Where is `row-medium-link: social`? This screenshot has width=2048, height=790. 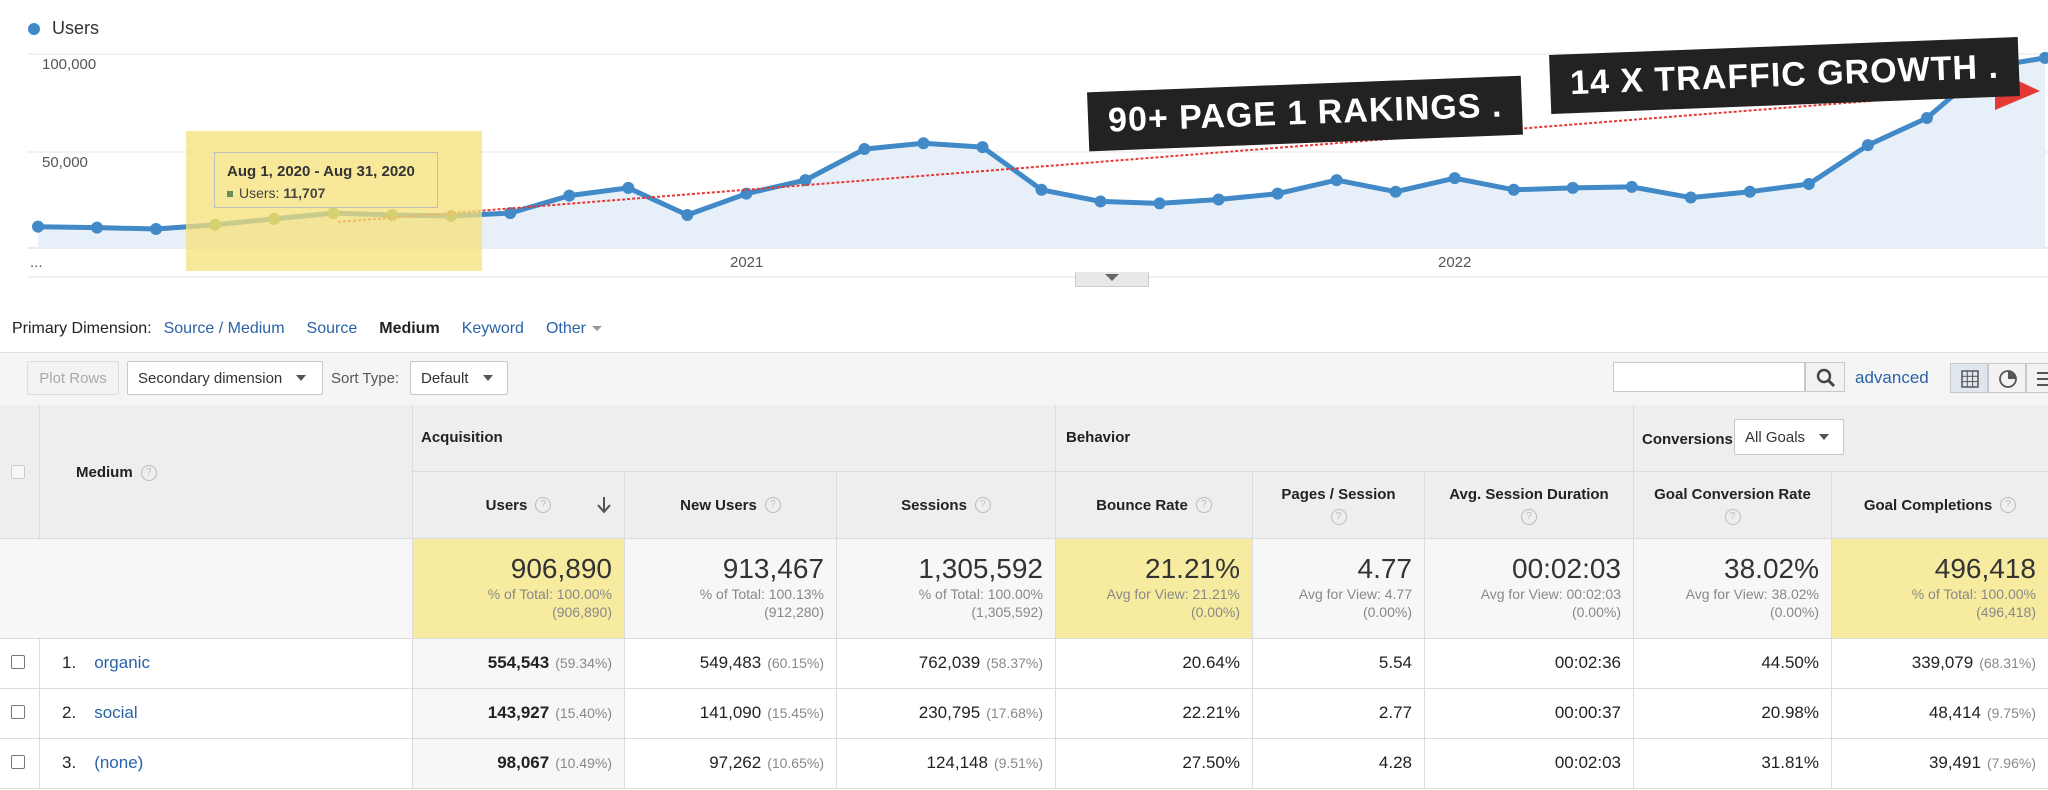 row-medium-link: social is located at coordinates (116, 712).